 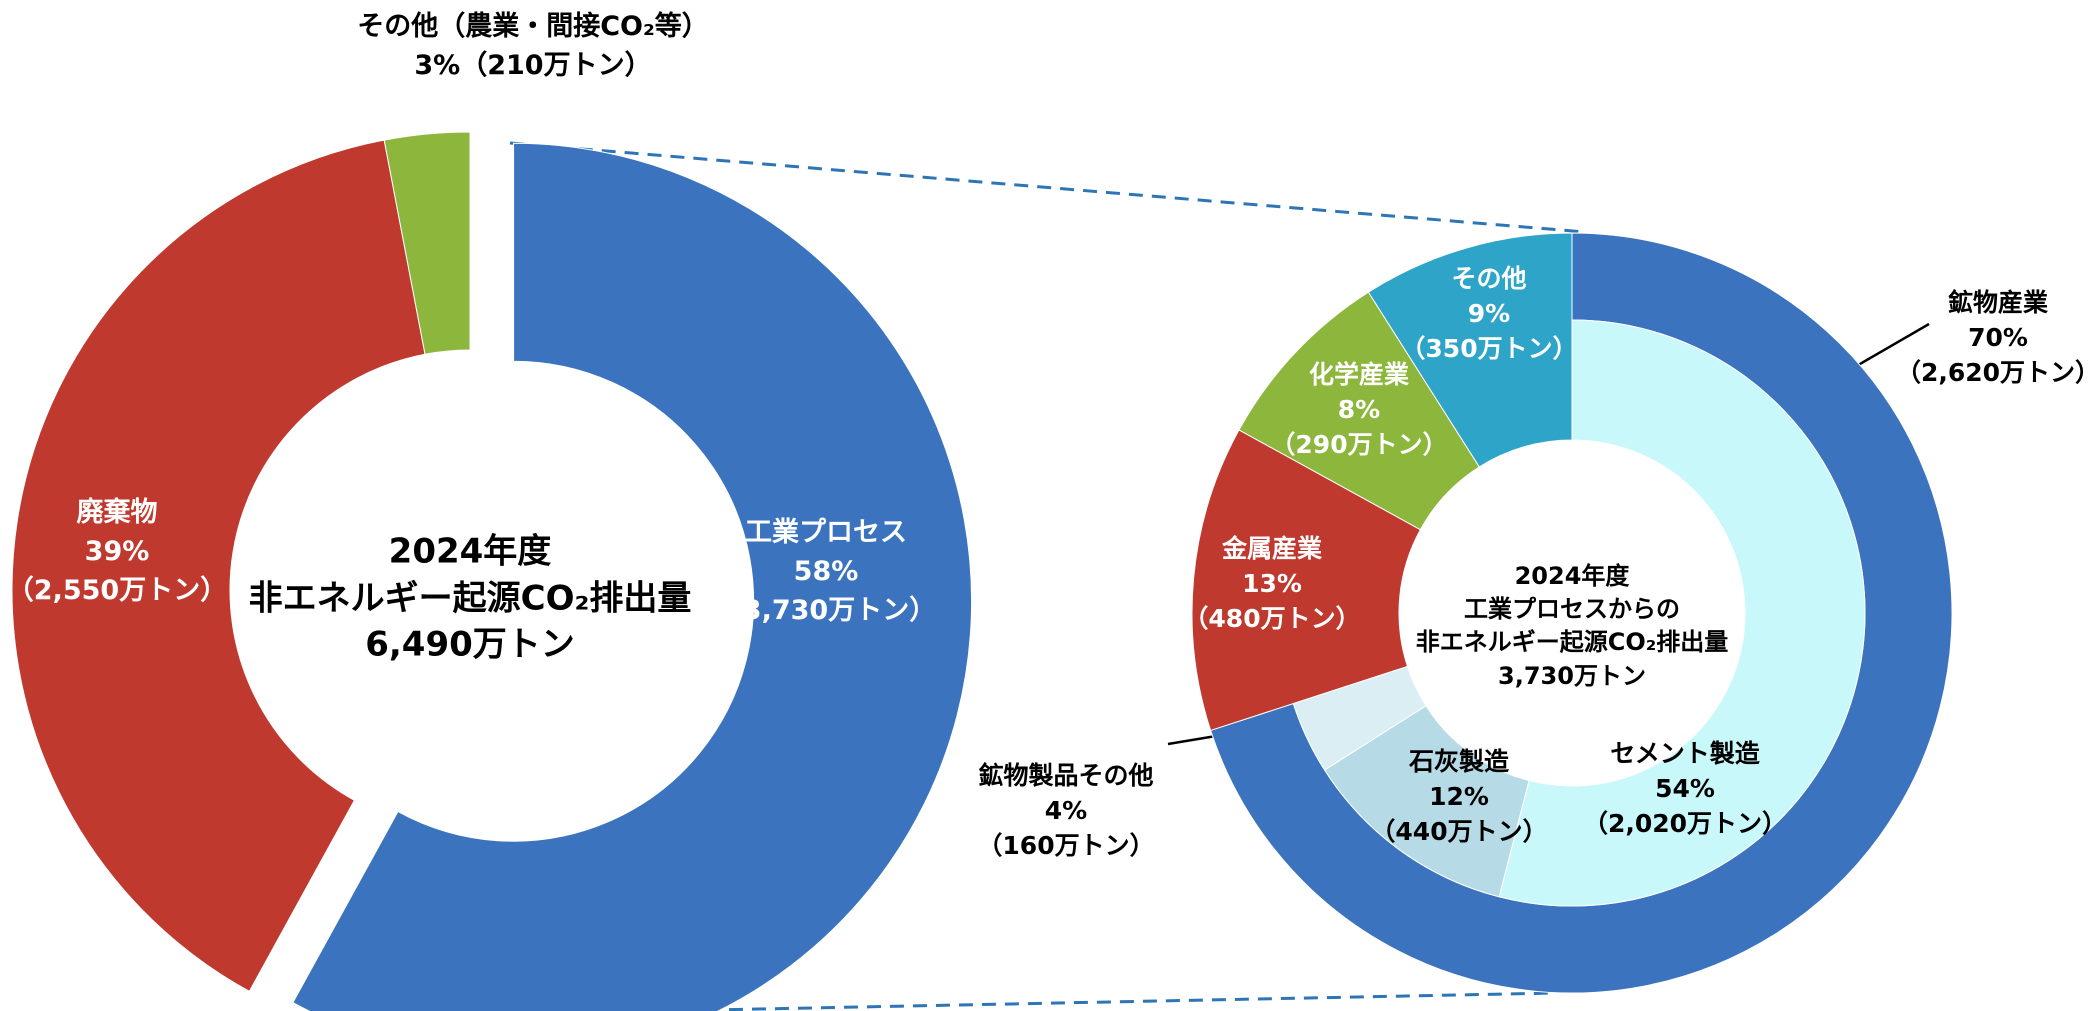 I want to click on label-part: 12%, so click(x=1459, y=796).